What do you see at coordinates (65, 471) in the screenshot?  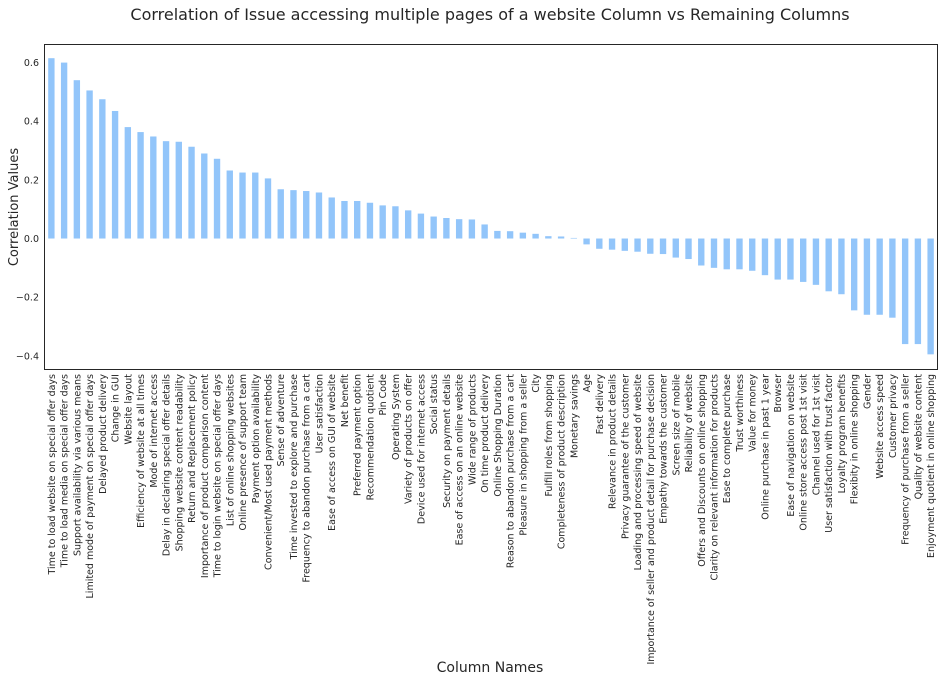 I see `x-tick-label: Time to load media on special offer days` at bounding box center [65, 471].